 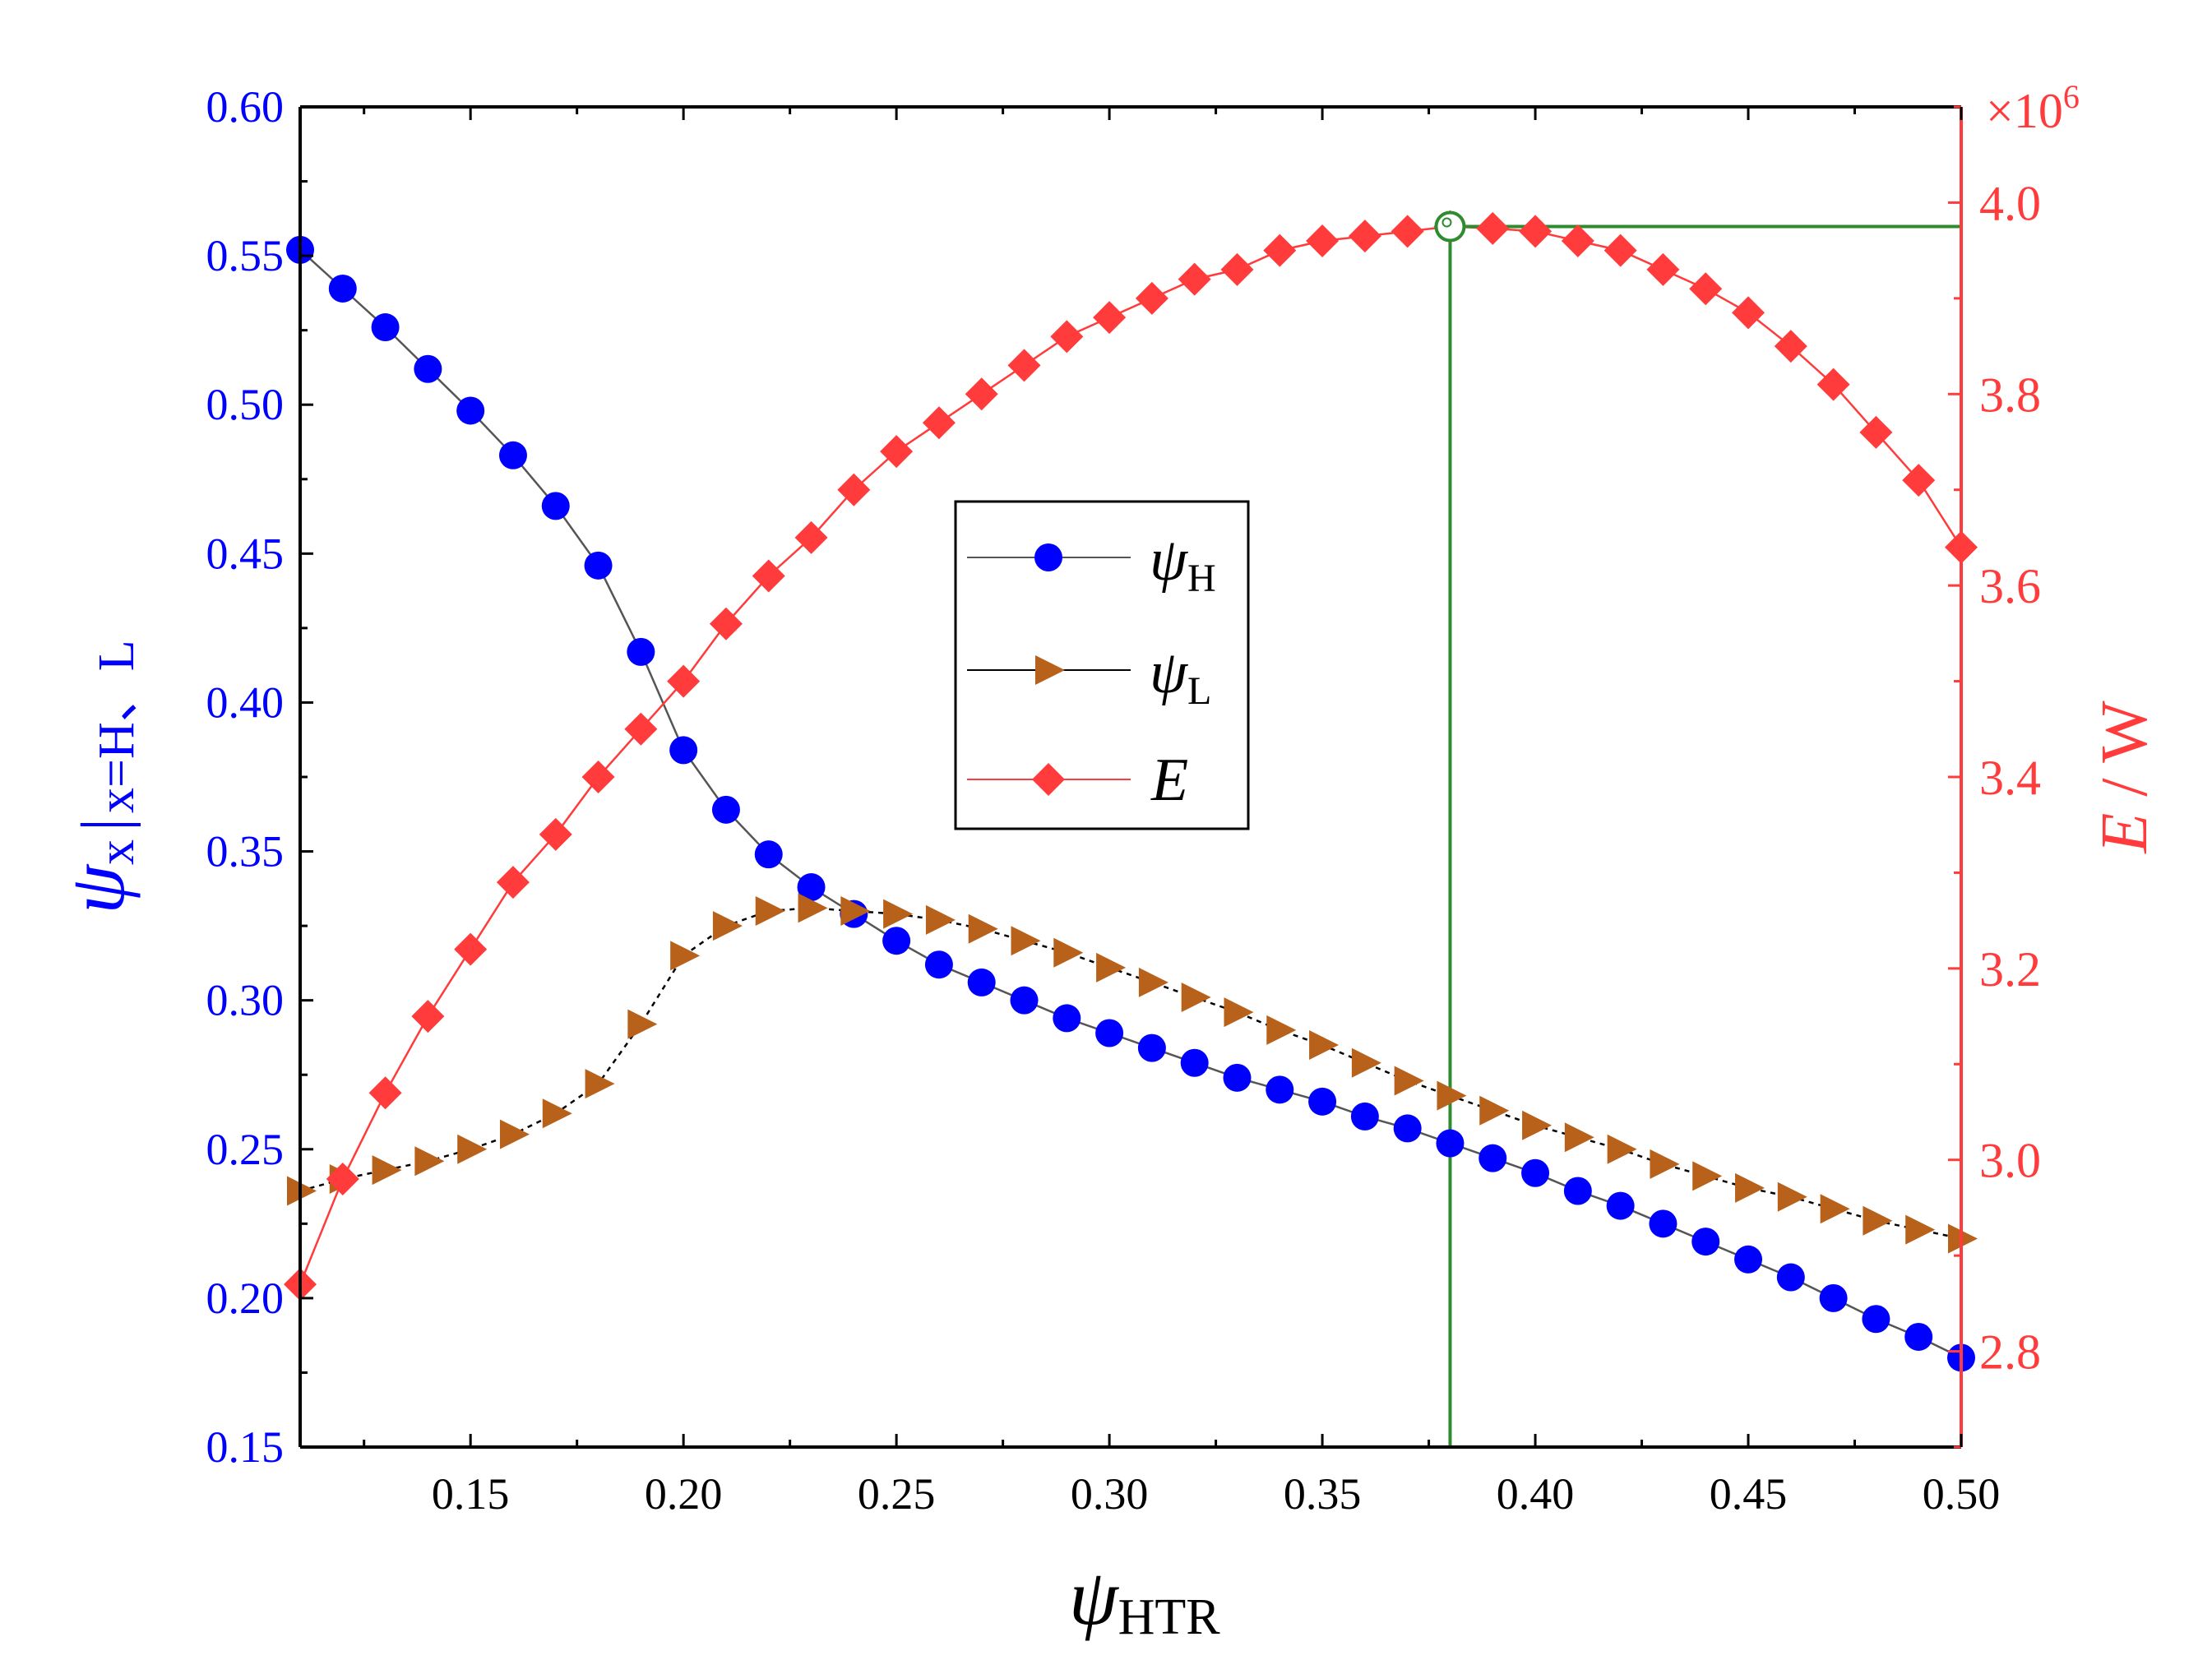 I want to click on left-axis-ticks: 0.15 0.20 0.25 0.30 0.35 0.40 0.45 0.50 0.55 0.60, so click(x=259, y=777).